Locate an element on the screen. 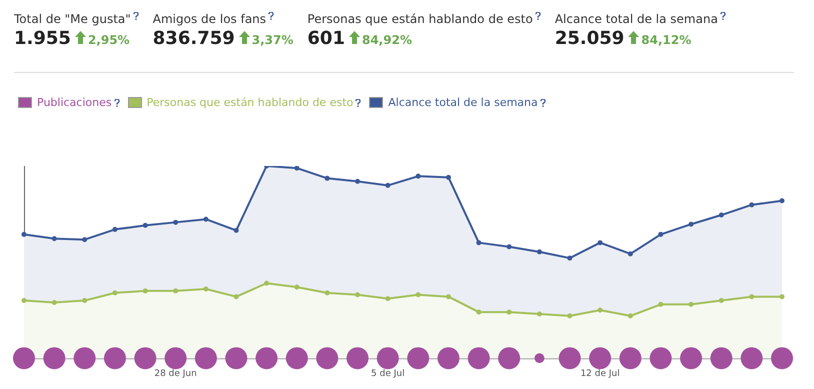  text: 601 is located at coordinates (326, 38).